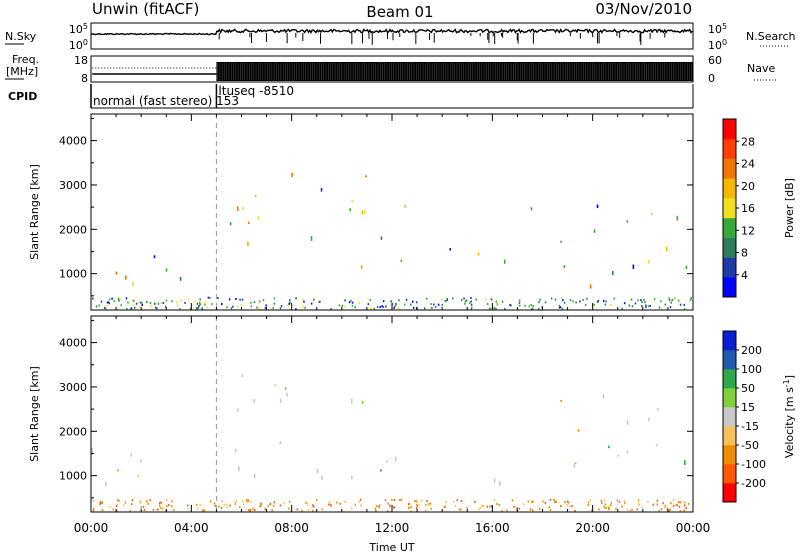 Image resolution: width=800 pixels, height=554 pixels. I want to click on colorbar-tick-label: 100, so click(751, 369).